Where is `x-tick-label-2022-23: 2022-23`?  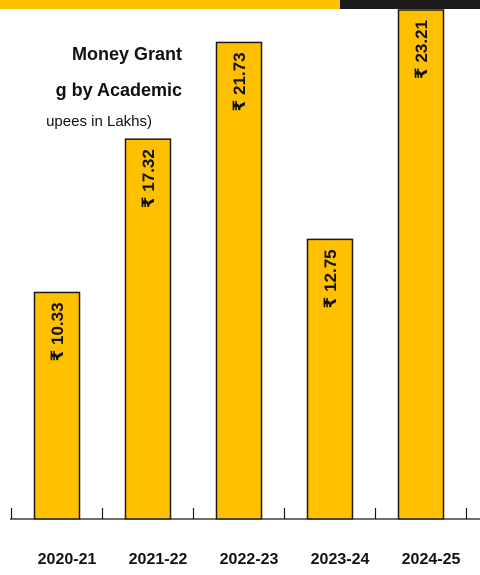
x-tick-label-2022-23: 2022-23 is located at coordinates (249, 559).